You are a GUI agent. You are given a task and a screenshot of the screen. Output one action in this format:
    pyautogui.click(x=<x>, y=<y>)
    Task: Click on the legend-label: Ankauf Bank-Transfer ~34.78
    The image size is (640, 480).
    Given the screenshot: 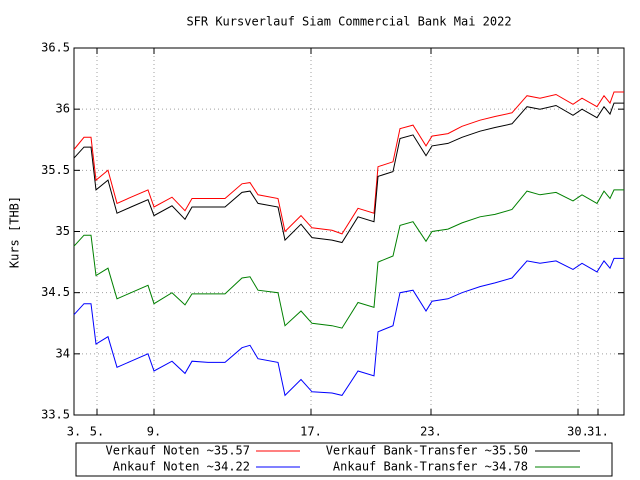 What is the action you would take?
    pyautogui.click(x=430, y=467)
    